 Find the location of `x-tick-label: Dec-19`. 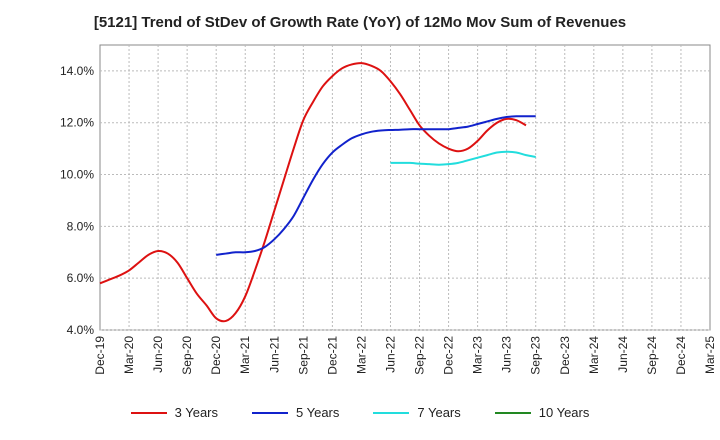

x-tick-label: Dec-19 is located at coordinates (100, 355).